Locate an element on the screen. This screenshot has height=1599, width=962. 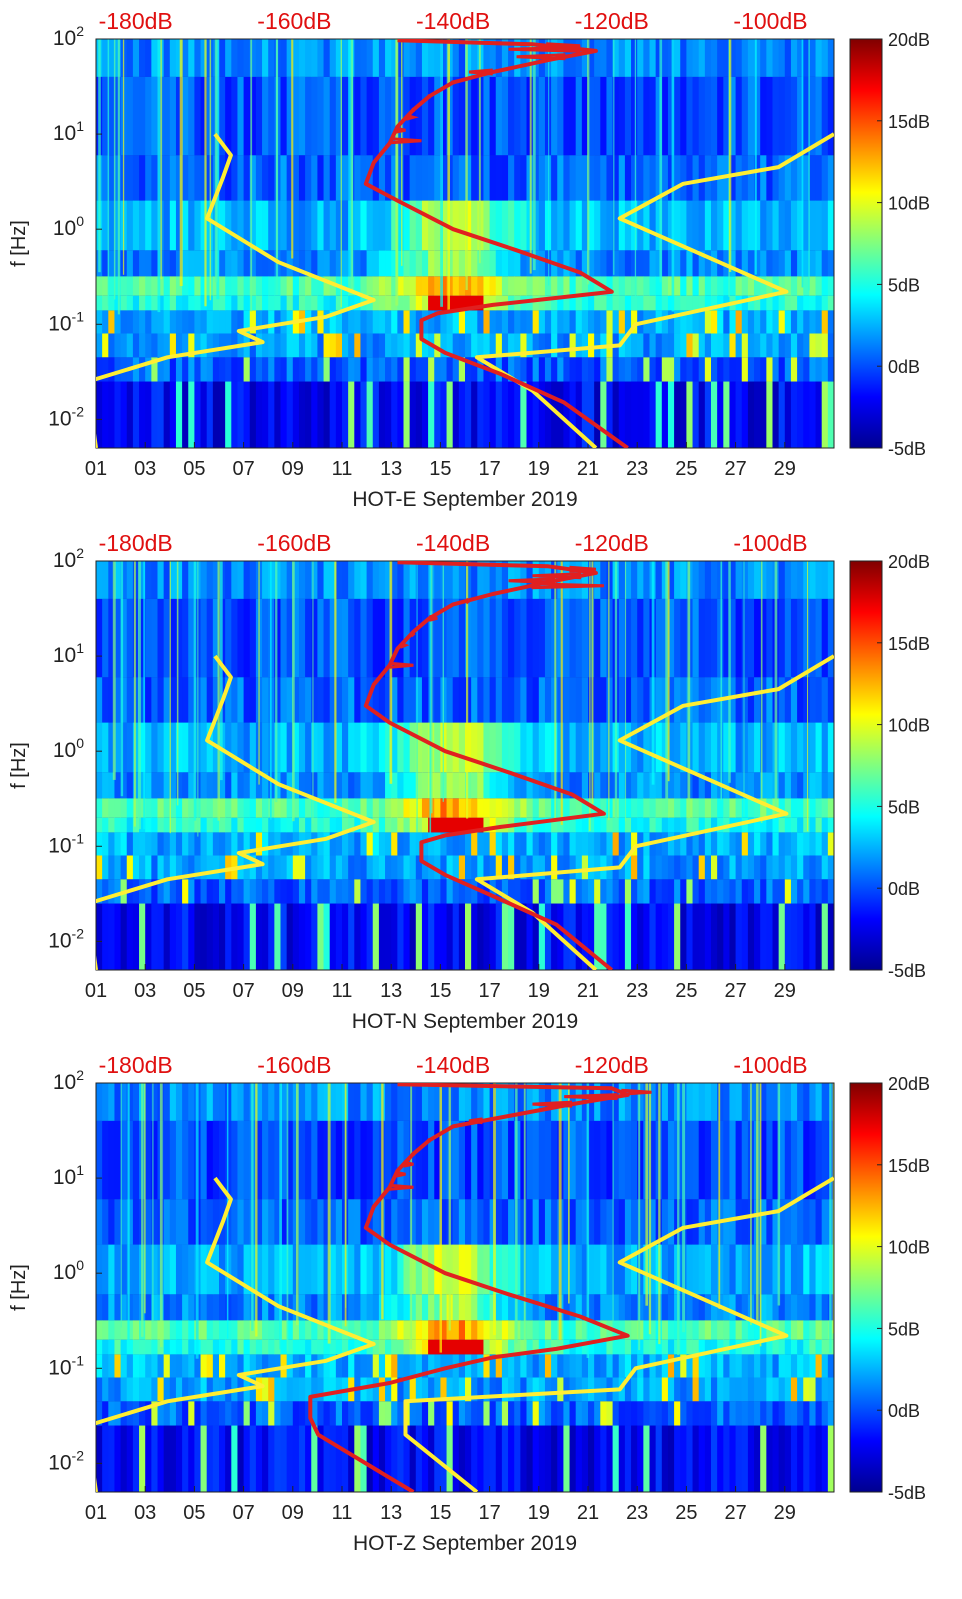
x-tick-label: 05 is located at coordinates (194, 469).